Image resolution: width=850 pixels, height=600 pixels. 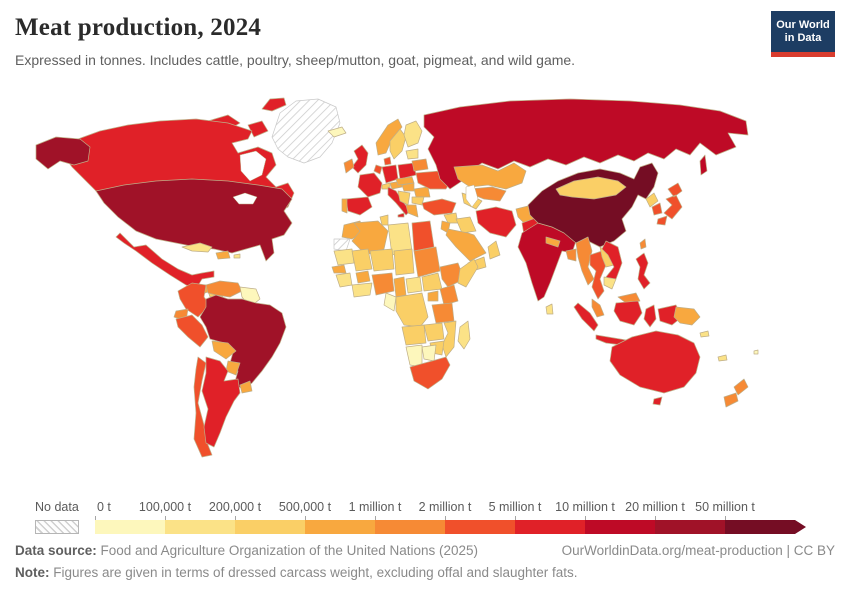 What do you see at coordinates (344, 257) in the screenshot?
I see `country-mauritania` at bounding box center [344, 257].